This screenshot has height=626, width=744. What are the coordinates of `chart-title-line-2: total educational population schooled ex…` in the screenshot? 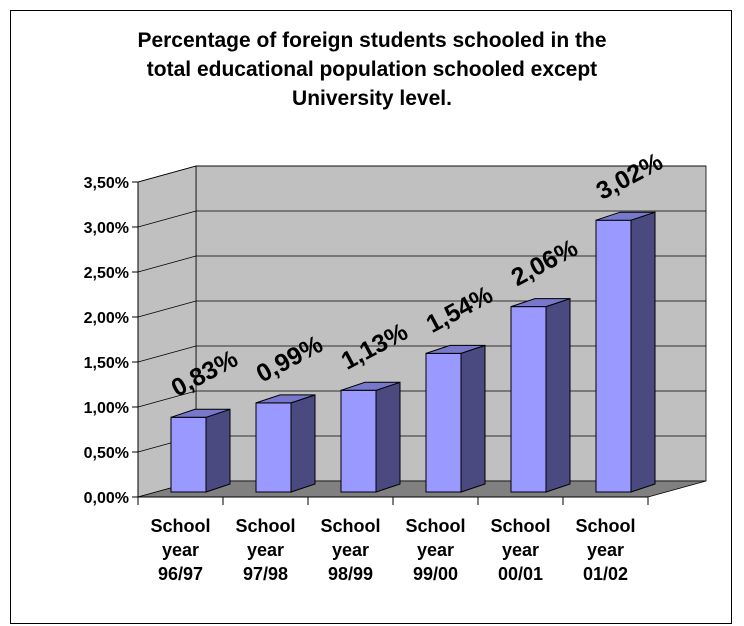 It's located at (372, 69).